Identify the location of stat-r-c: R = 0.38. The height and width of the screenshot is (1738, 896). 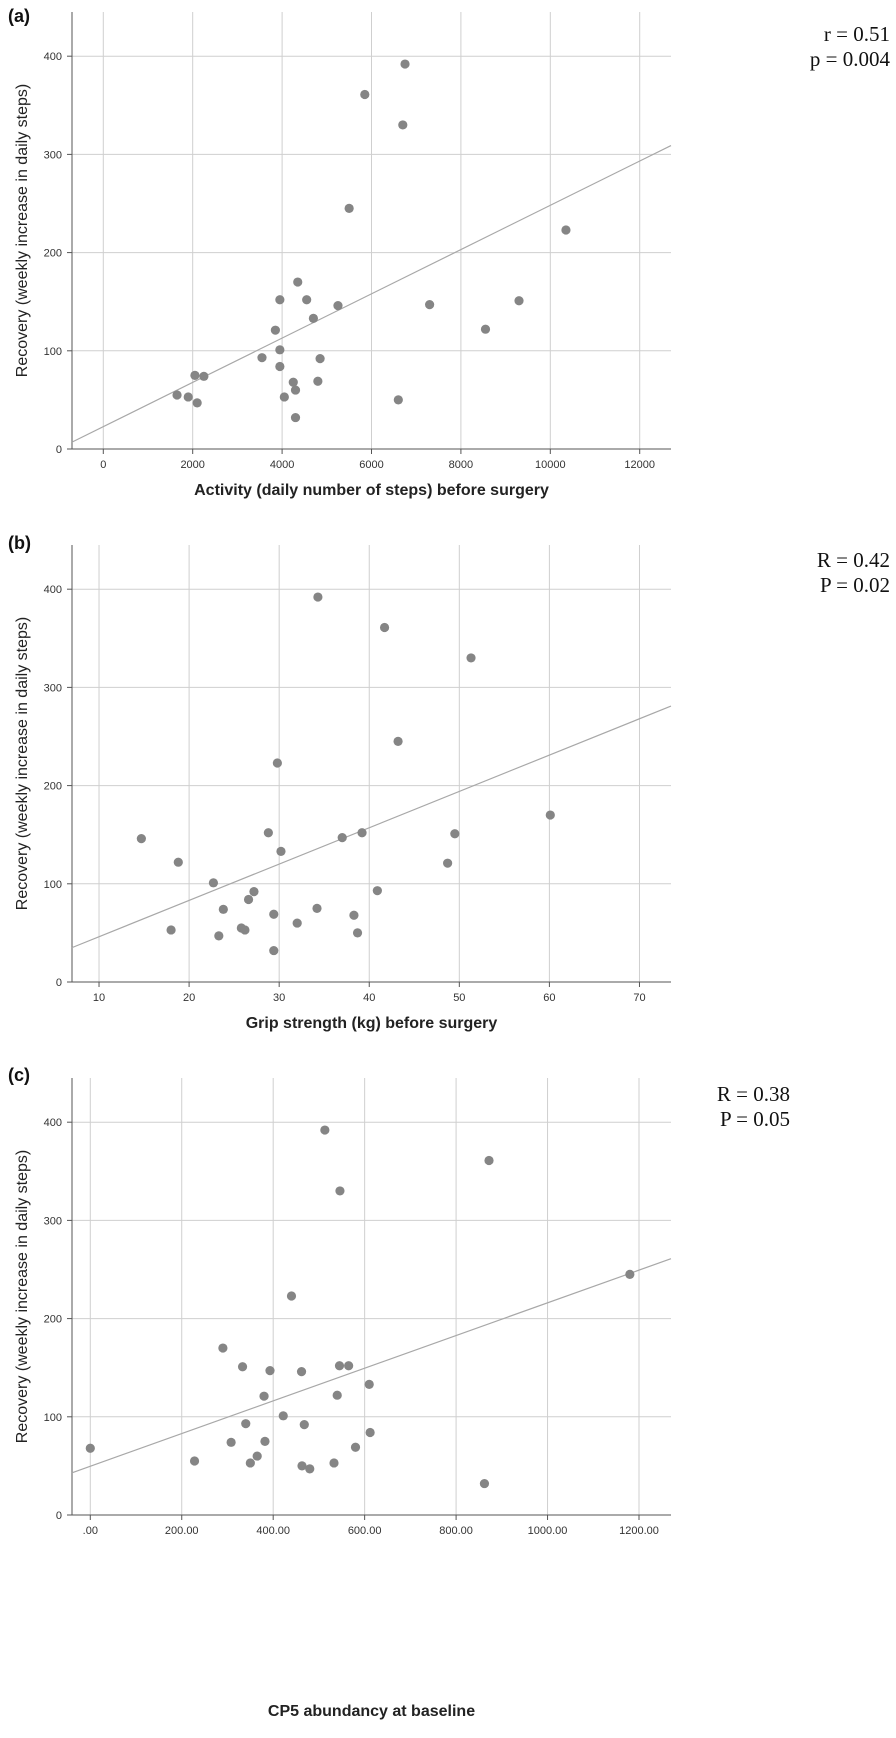
(753, 1094).